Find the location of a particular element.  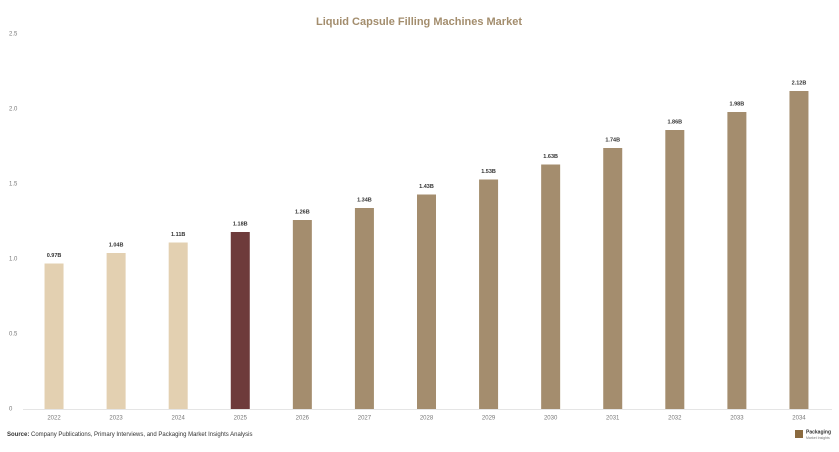

x-tick-label: 2034 is located at coordinates (799, 419).